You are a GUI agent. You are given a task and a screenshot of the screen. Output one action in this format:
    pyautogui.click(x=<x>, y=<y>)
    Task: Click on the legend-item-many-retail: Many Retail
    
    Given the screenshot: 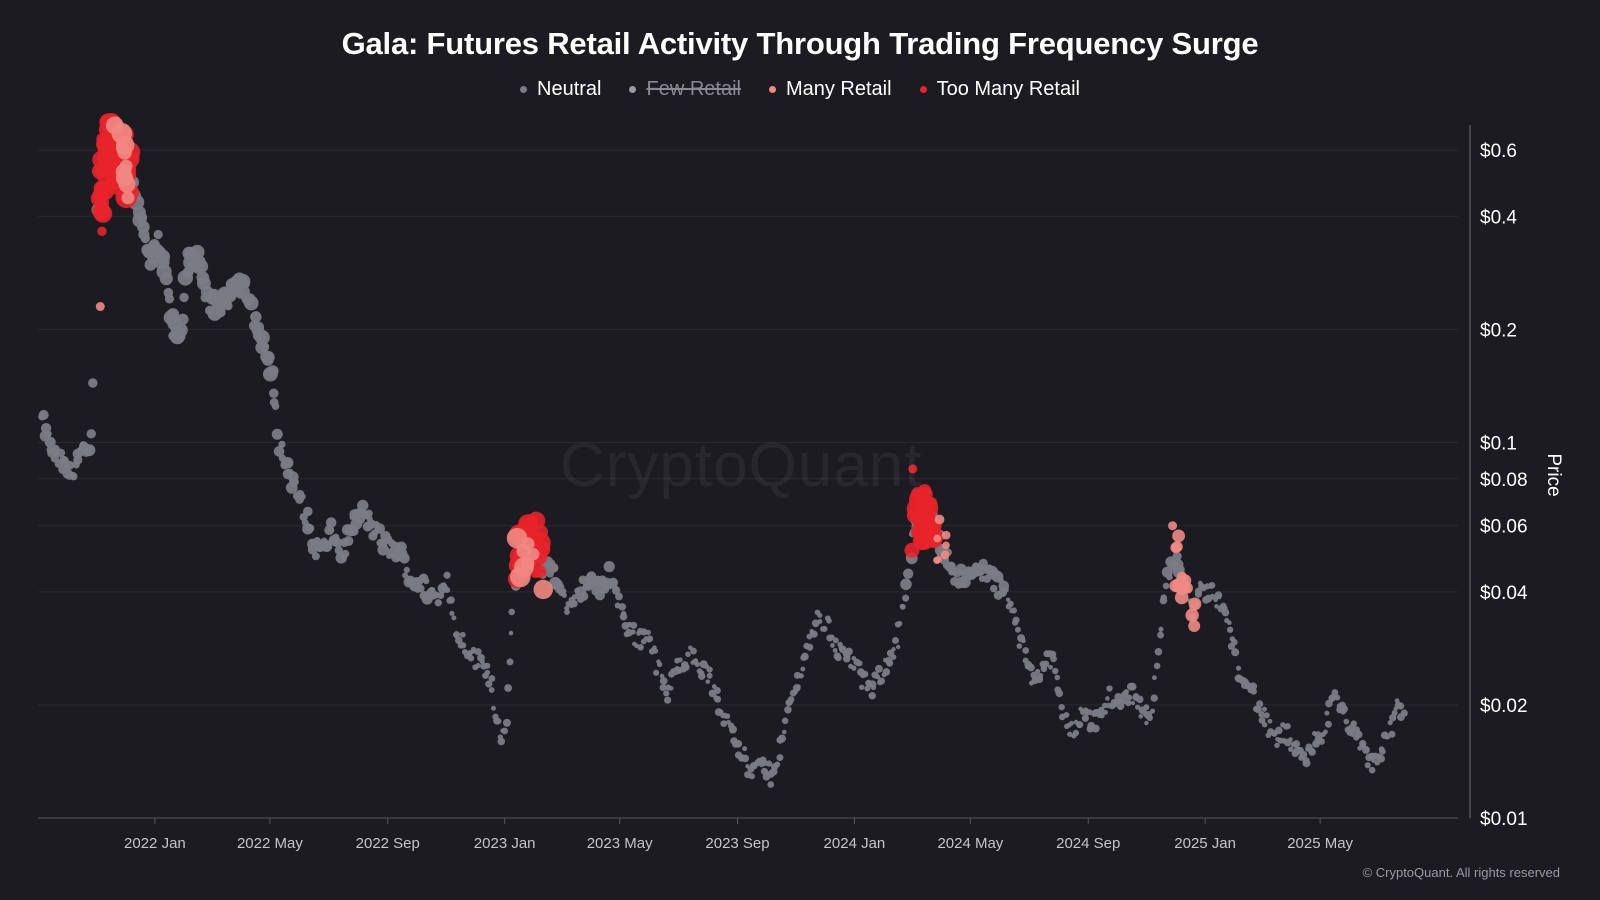 What is the action you would take?
    pyautogui.click(x=830, y=89)
    